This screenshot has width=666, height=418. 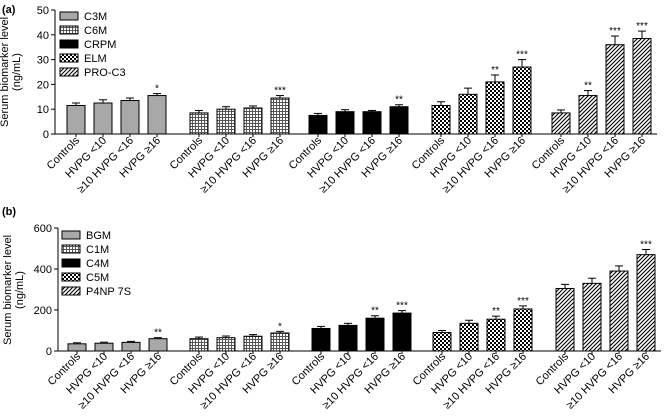 I want to click on legend-label: P4NP 7S, so click(x=108, y=292).